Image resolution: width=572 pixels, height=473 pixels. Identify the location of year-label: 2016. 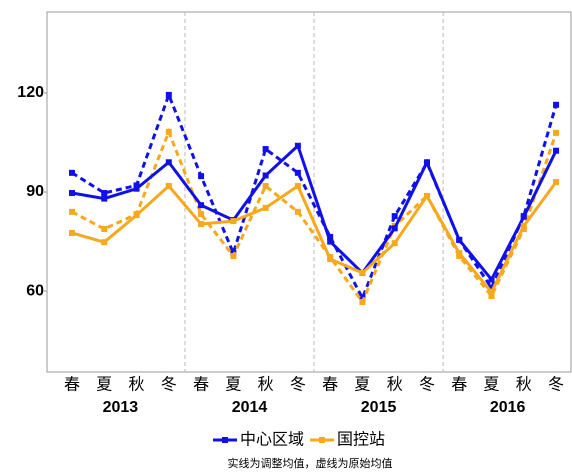
(508, 407).